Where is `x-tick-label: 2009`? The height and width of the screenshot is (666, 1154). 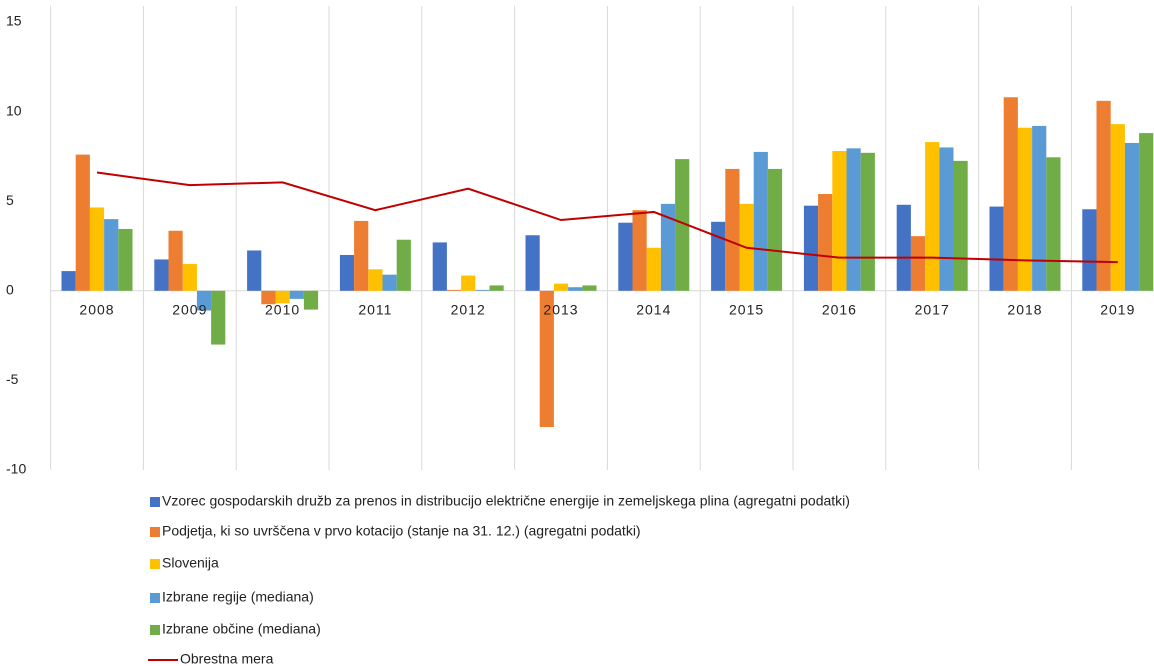 x-tick-label: 2009 is located at coordinates (189, 310).